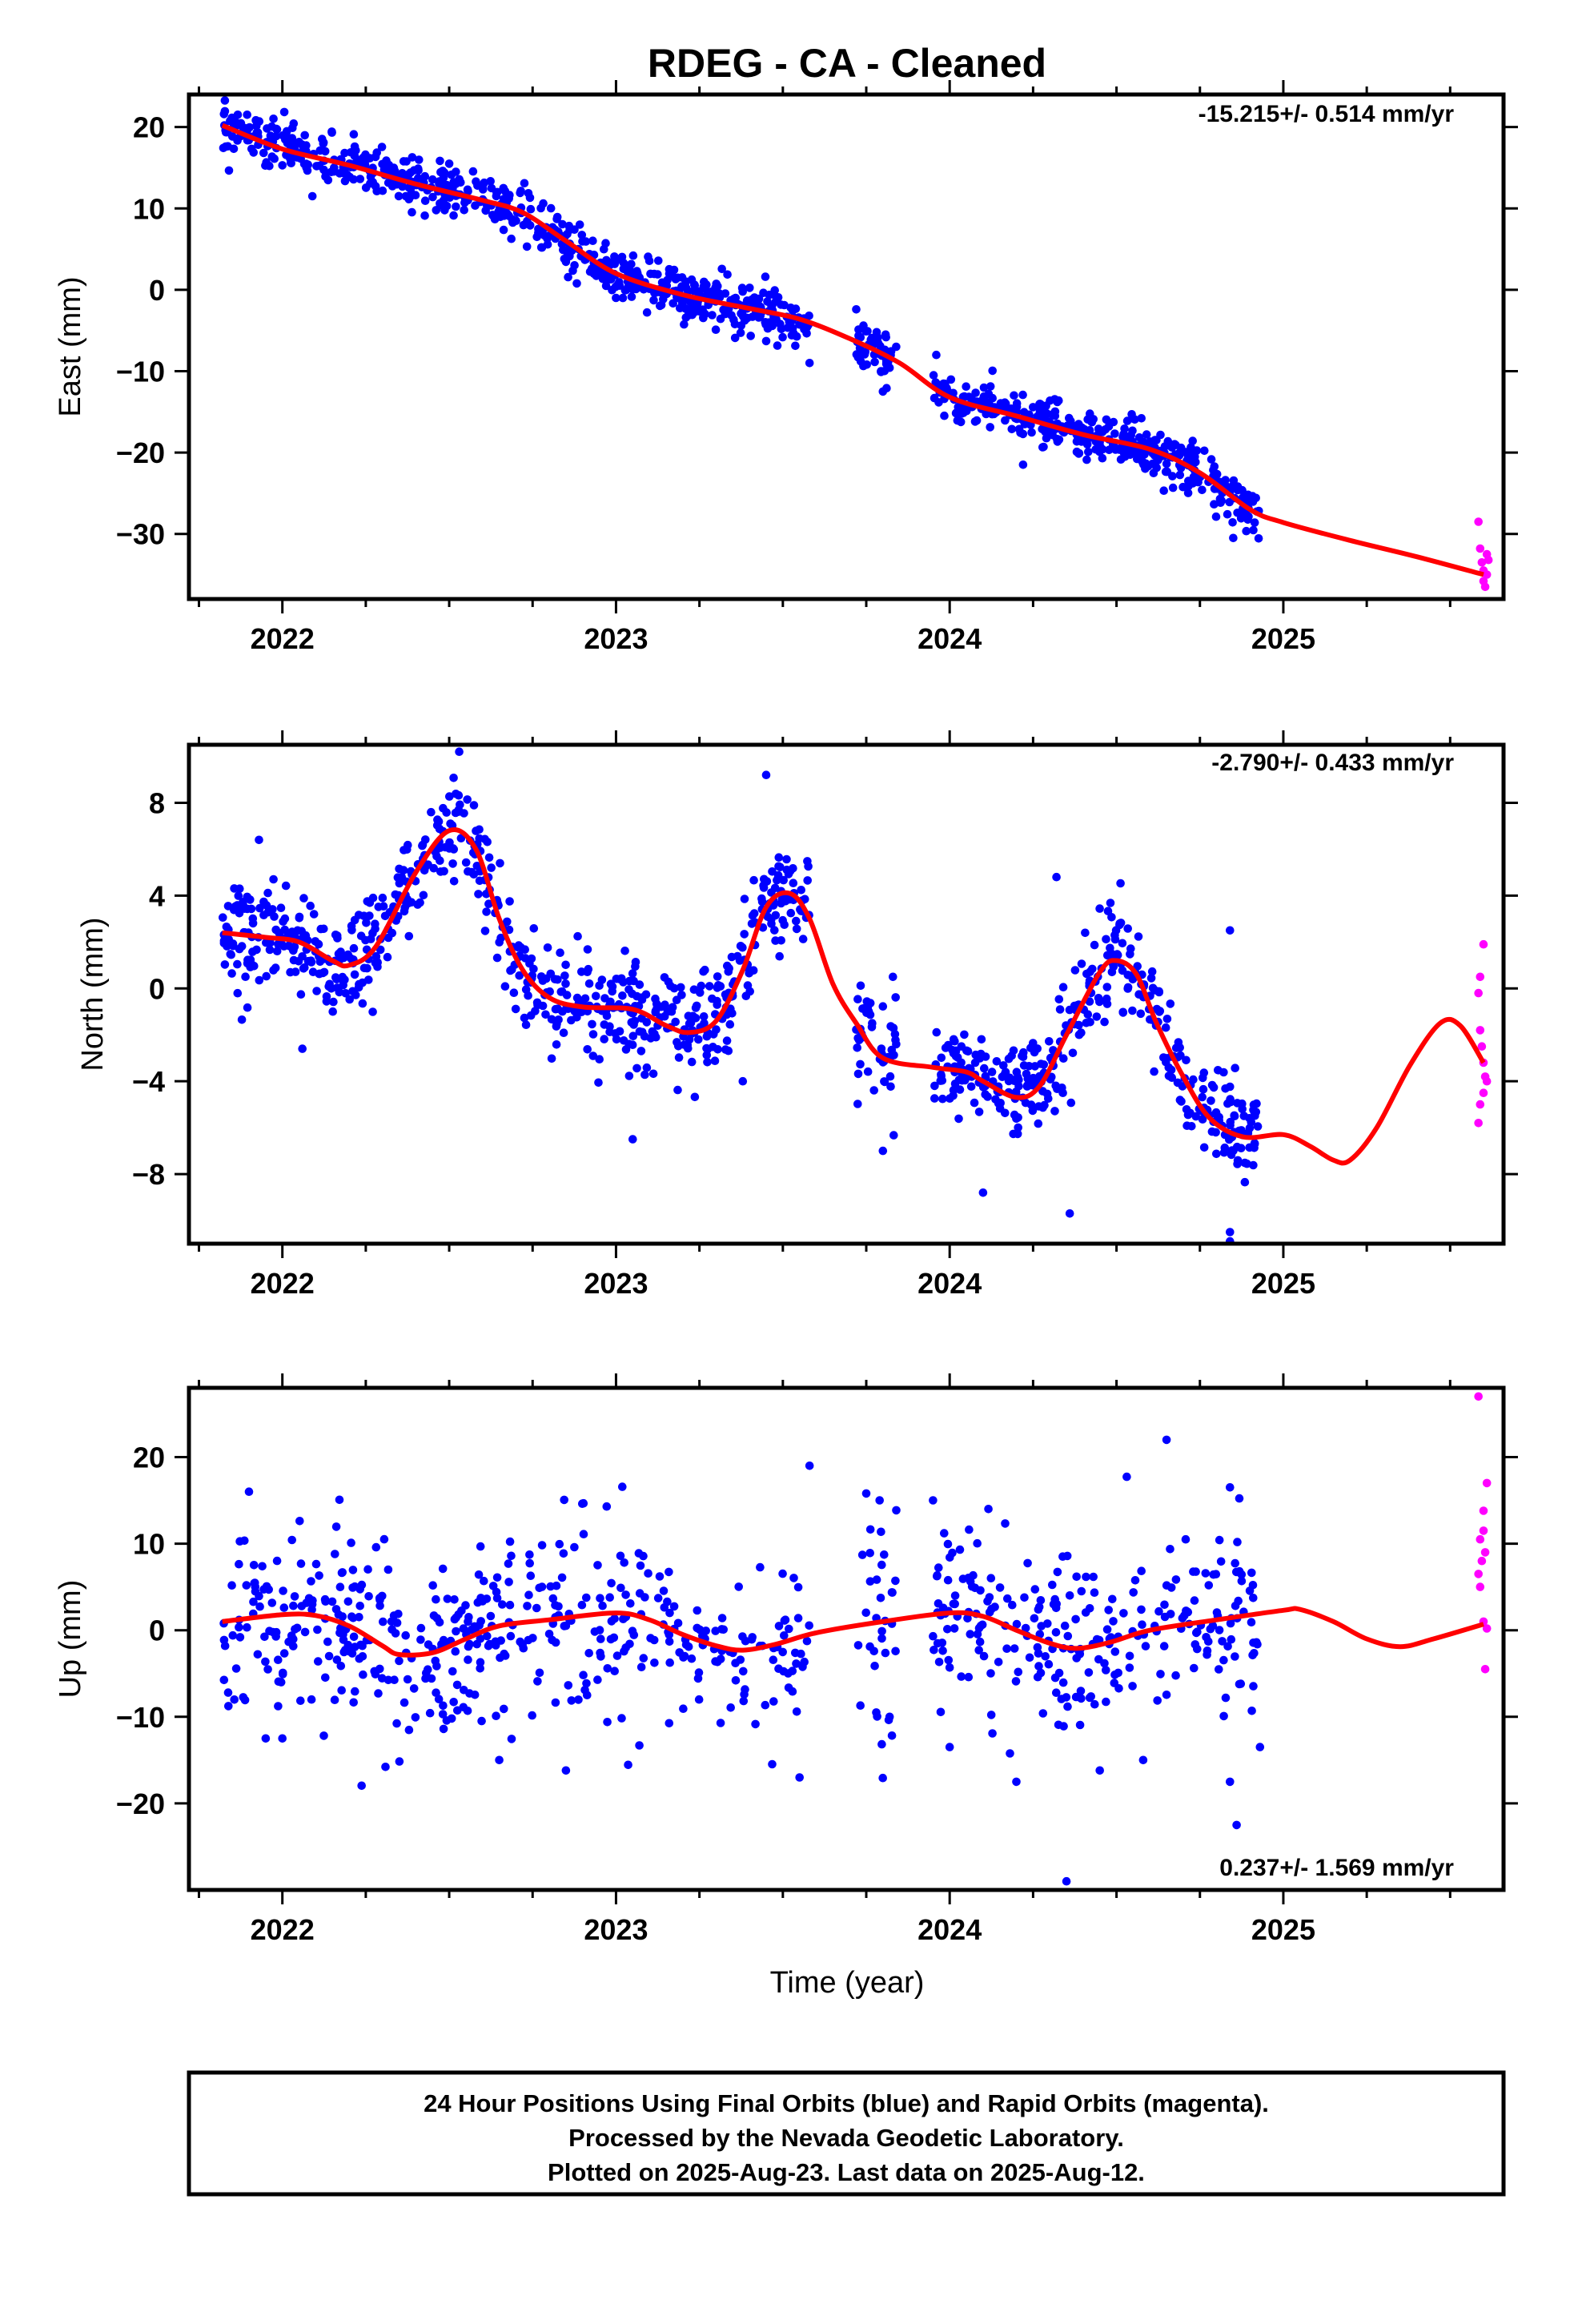 The width and height of the screenshot is (1582, 2324). What do you see at coordinates (140, 452) in the screenshot?
I see `y-tick-label: −20` at bounding box center [140, 452].